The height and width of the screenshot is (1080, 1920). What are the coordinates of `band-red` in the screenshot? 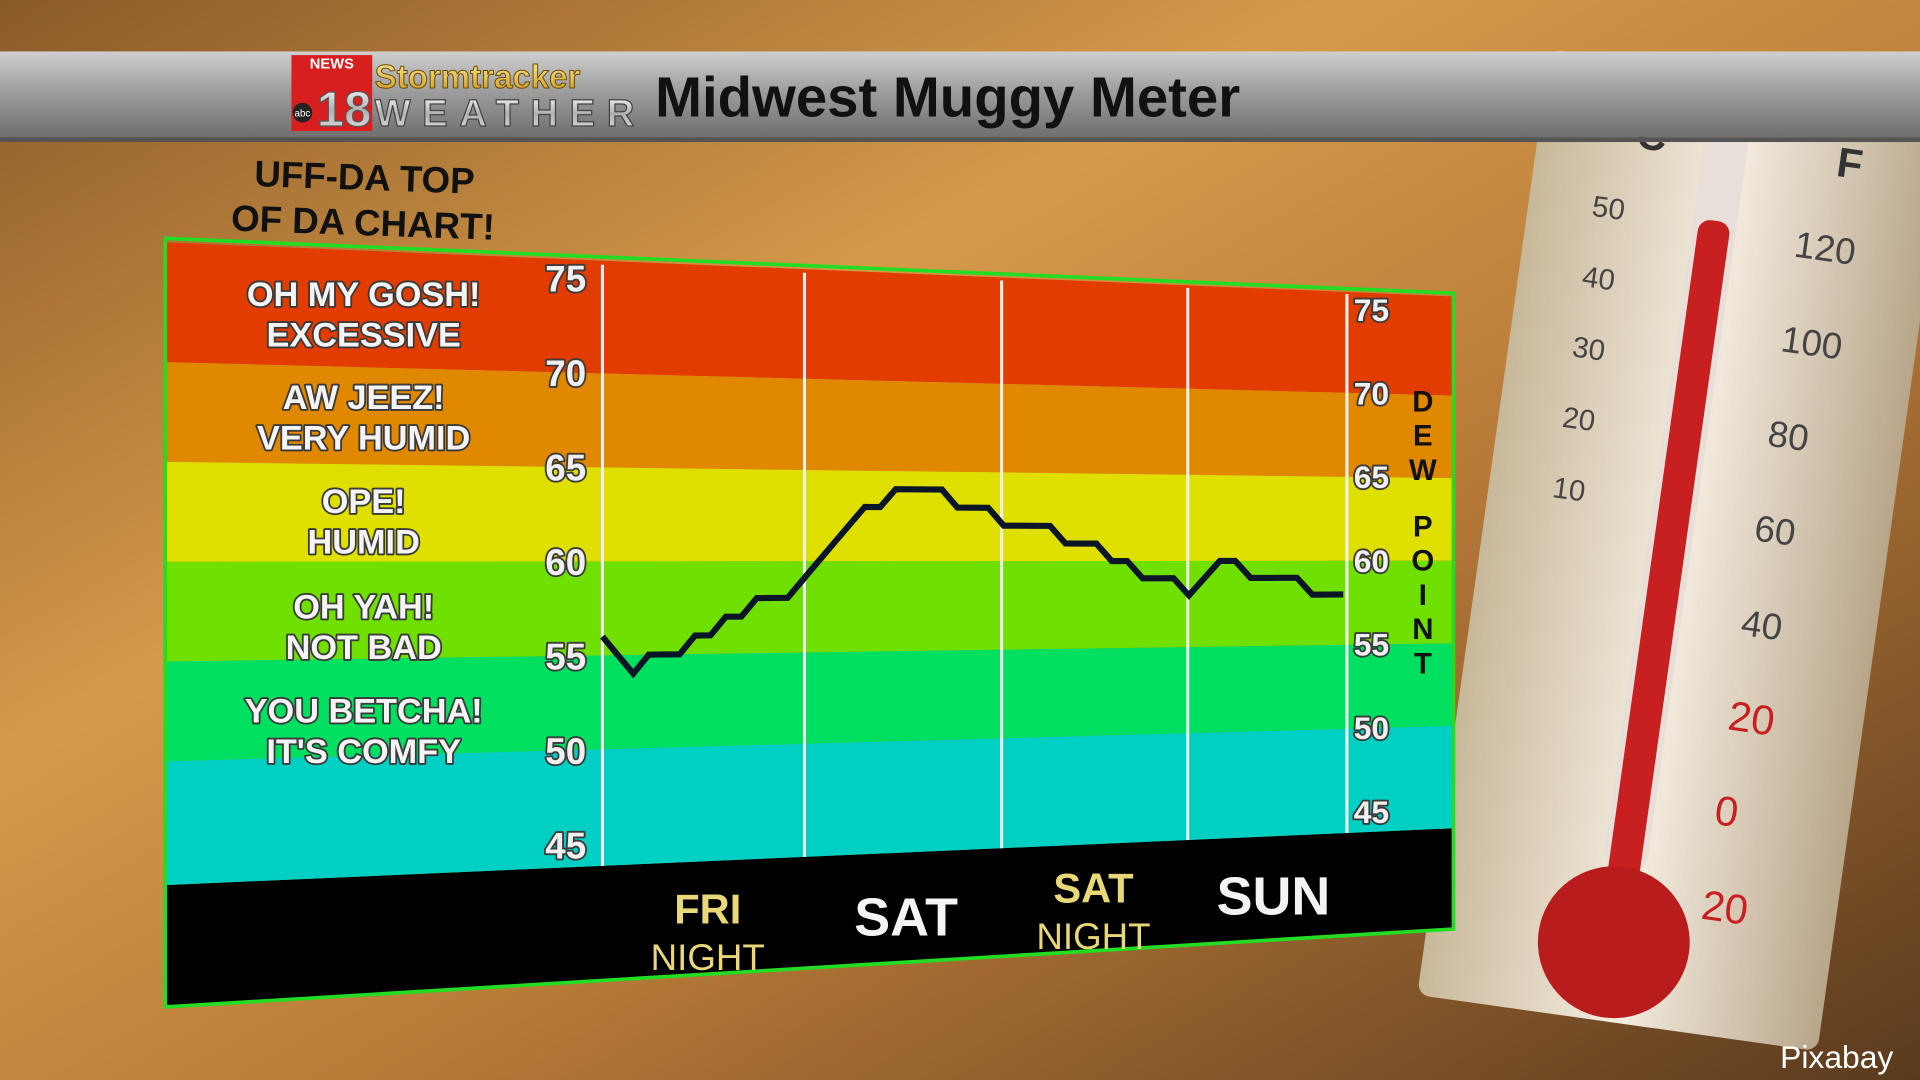 It's located at (809, 319).